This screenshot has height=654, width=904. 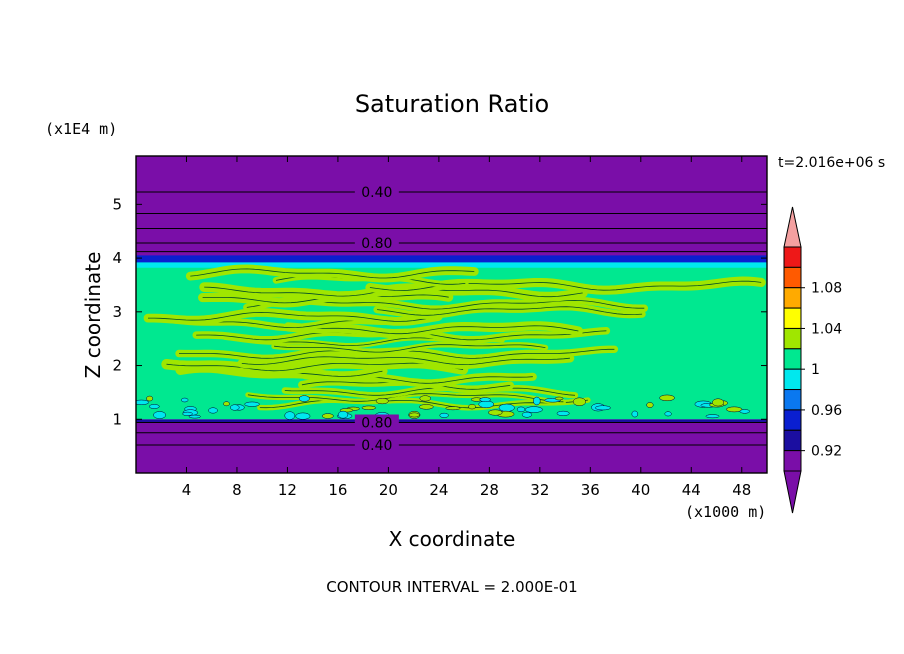 I want to click on contour-label-3: 0.40, so click(x=376, y=446).